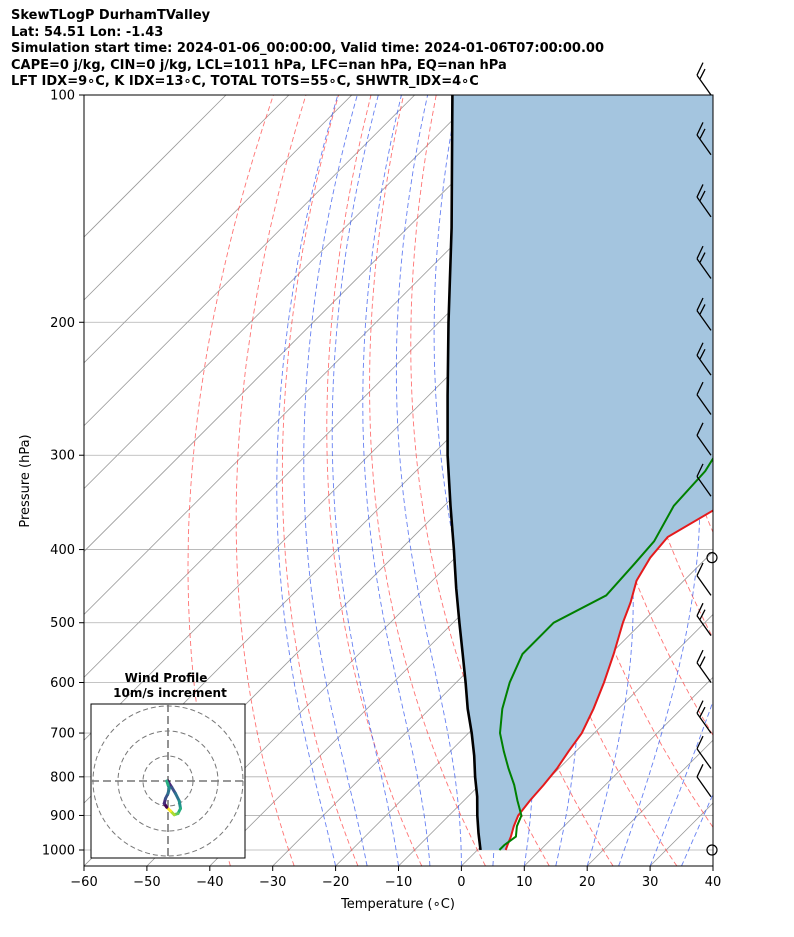  I want to click on y-tick-label: 300, so click(62, 456).